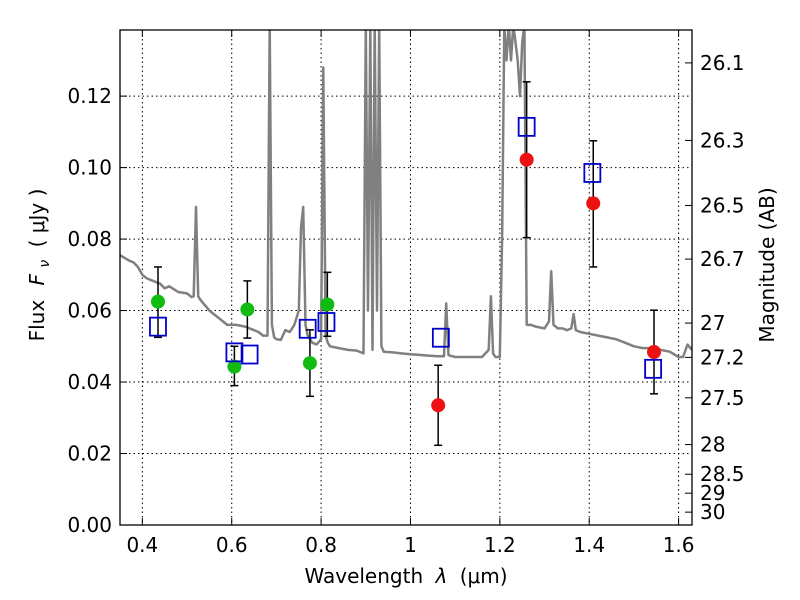  What do you see at coordinates (89, 311) in the screenshot?
I see `y-tick-label: 0.06` at bounding box center [89, 311].